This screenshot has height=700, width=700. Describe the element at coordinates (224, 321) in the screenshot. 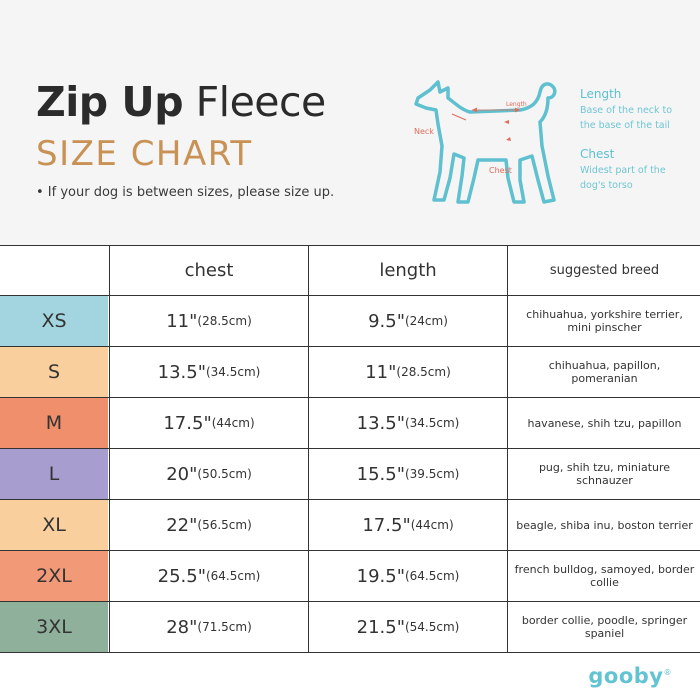

I see `chest-cm: (28.5cm)` at that location.